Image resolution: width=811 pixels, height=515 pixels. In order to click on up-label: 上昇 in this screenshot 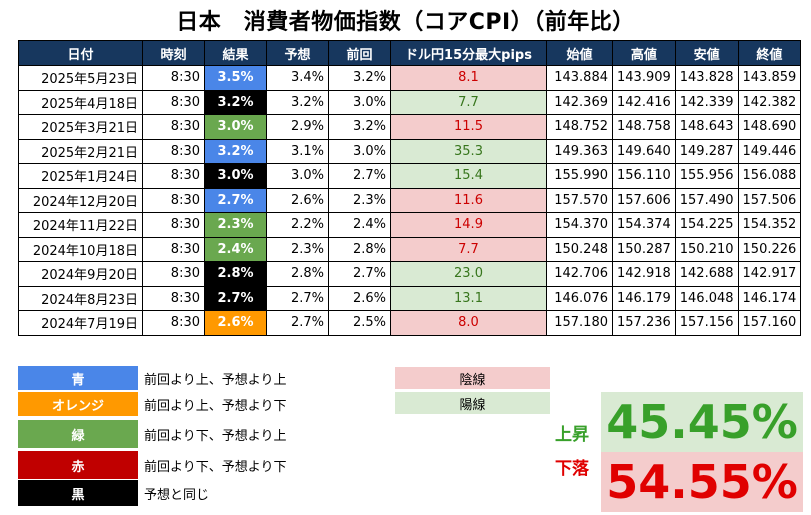, I will do `click(572, 435)`.